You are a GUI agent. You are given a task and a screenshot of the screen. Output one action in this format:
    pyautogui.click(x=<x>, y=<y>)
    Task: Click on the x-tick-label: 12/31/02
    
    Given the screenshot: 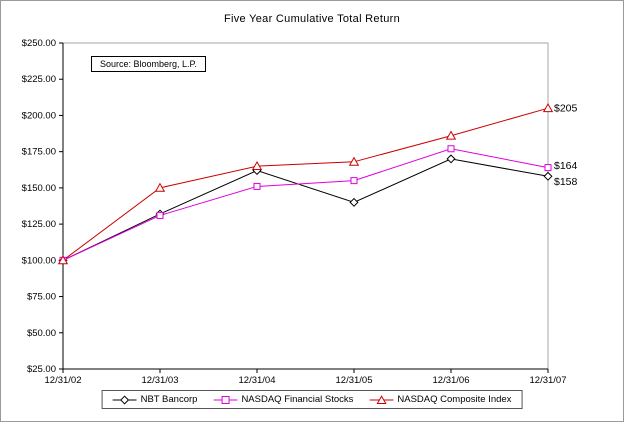 What is the action you would take?
    pyautogui.click(x=63, y=380)
    